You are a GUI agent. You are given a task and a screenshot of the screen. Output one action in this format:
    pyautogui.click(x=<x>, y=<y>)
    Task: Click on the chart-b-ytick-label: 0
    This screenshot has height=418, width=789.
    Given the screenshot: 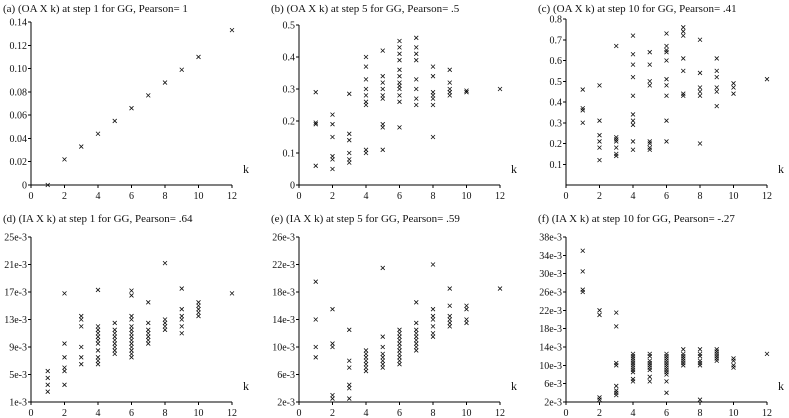 What is the action you would take?
    pyautogui.click(x=292, y=186)
    